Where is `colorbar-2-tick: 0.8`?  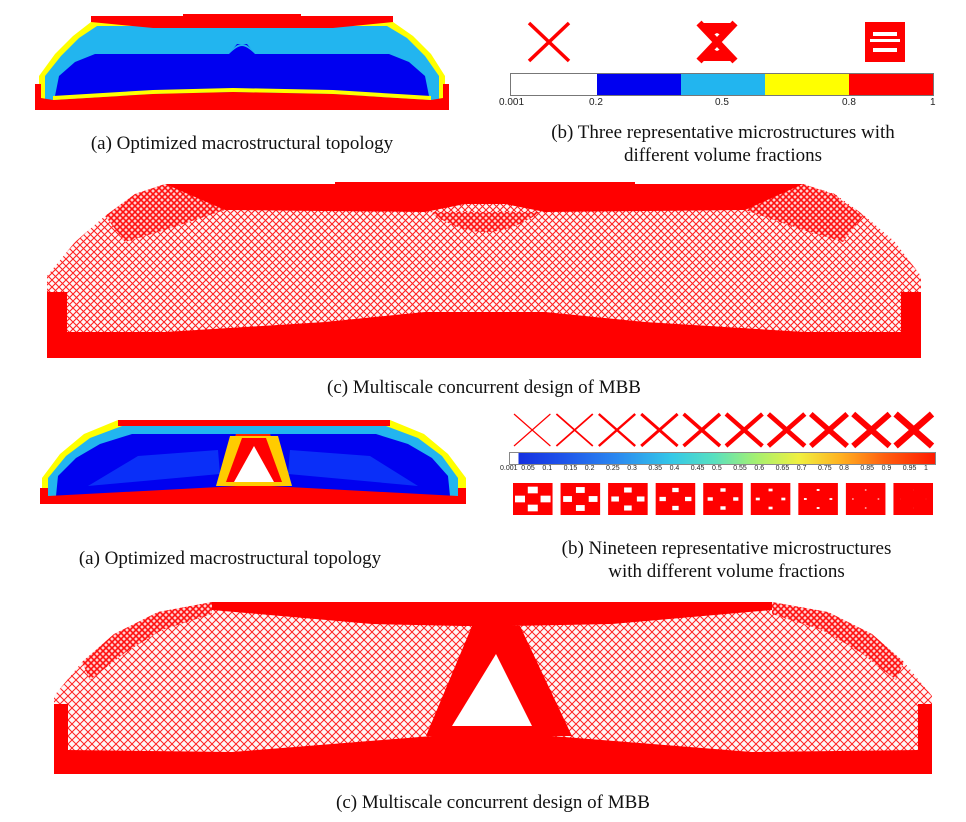
colorbar-2-tick: 0.8 is located at coordinates (844, 468).